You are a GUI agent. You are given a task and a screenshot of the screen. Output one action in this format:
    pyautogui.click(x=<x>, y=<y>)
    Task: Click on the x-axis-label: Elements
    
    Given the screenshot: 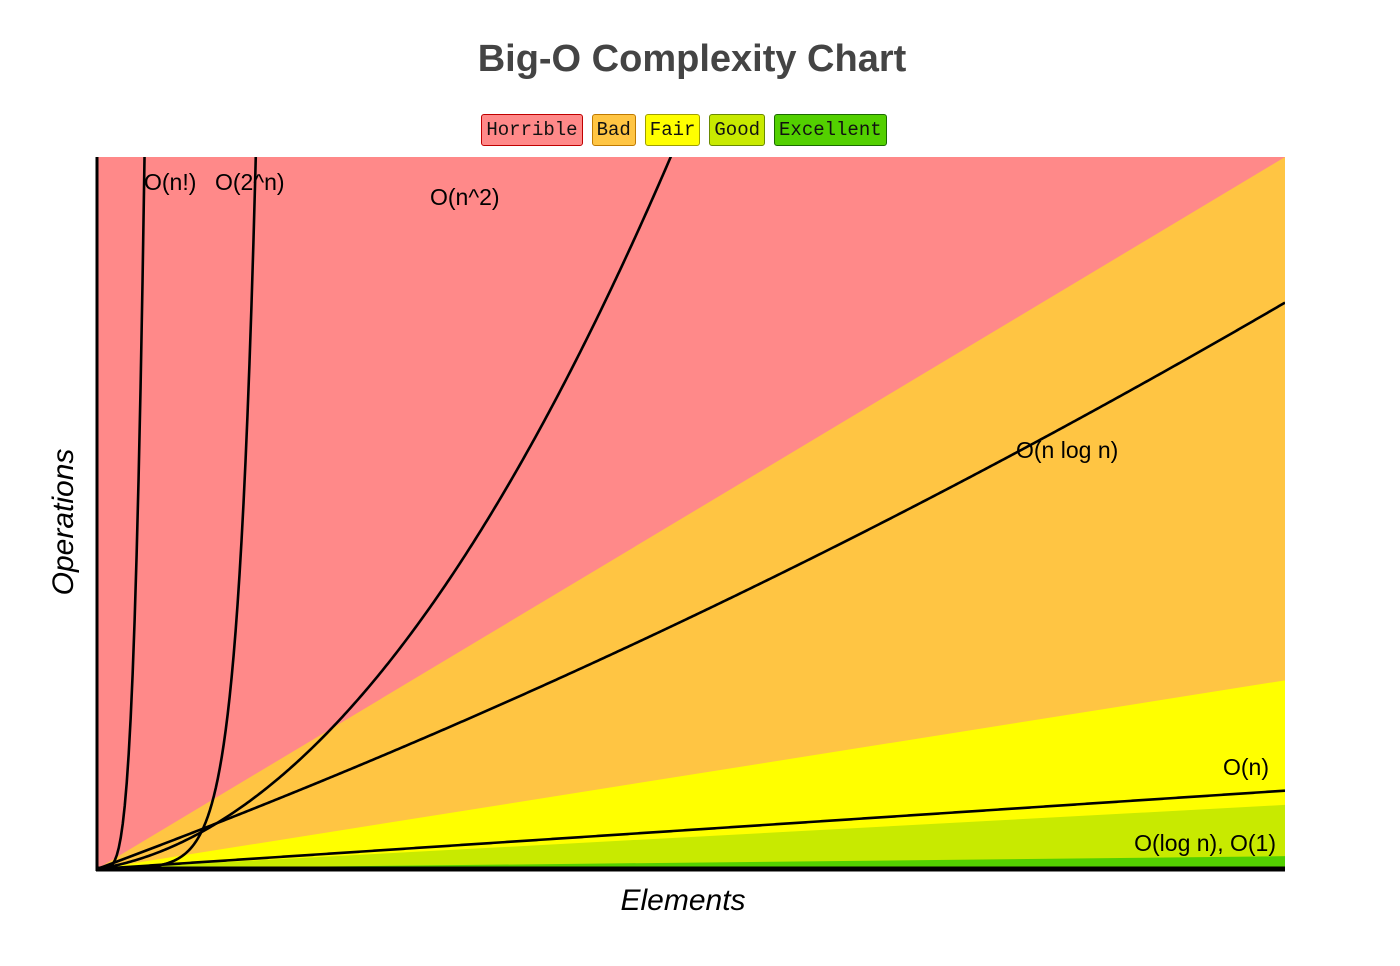 What is the action you would take?
    pyautogui.click(x=682, y=900)
    